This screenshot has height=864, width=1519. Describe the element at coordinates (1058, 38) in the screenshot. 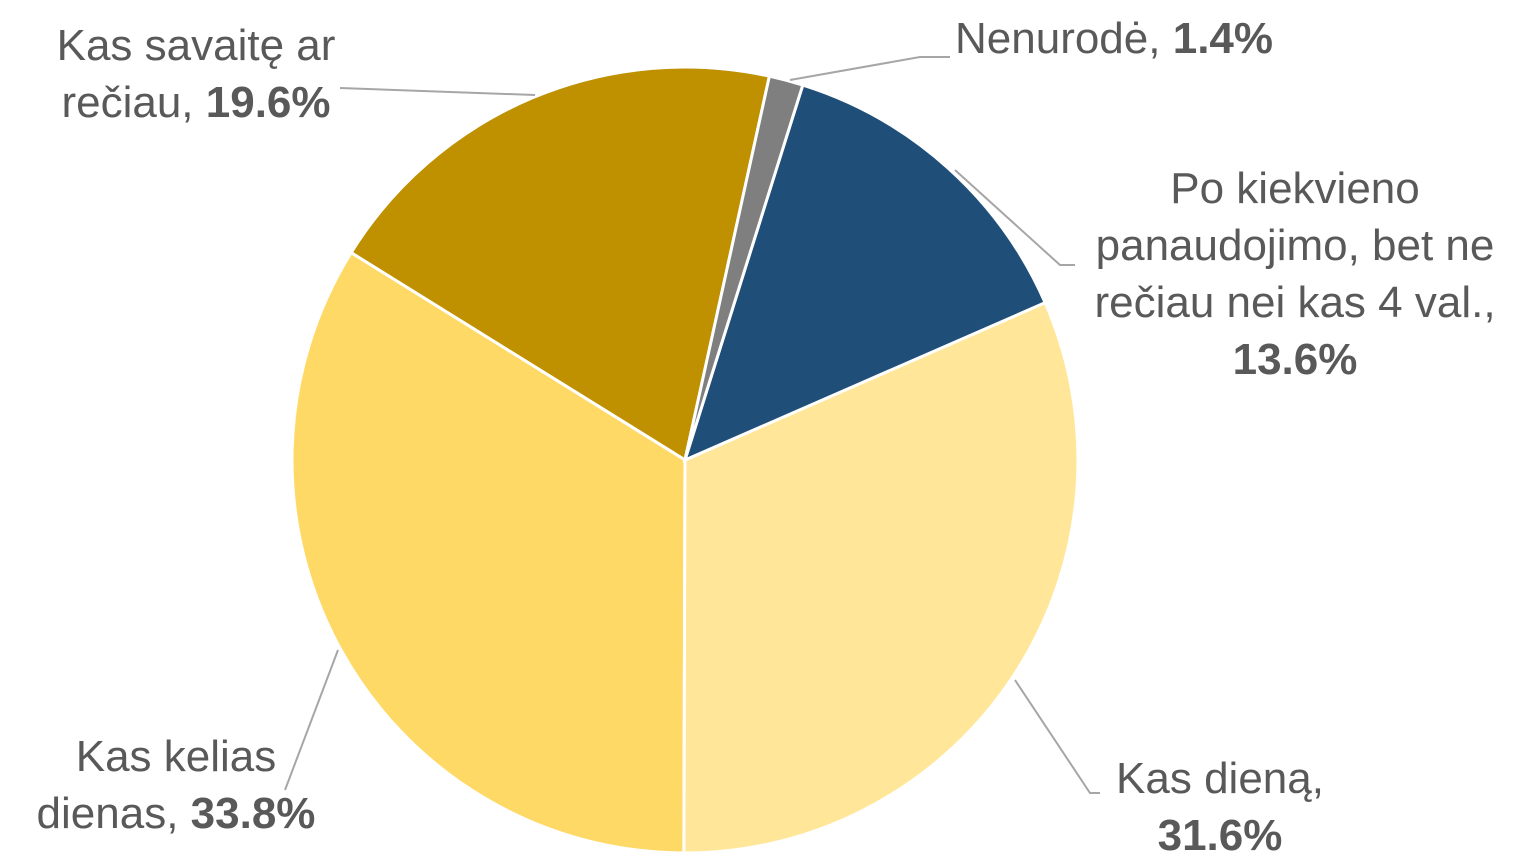

I see `category-label: Nenurodė,` at that location.